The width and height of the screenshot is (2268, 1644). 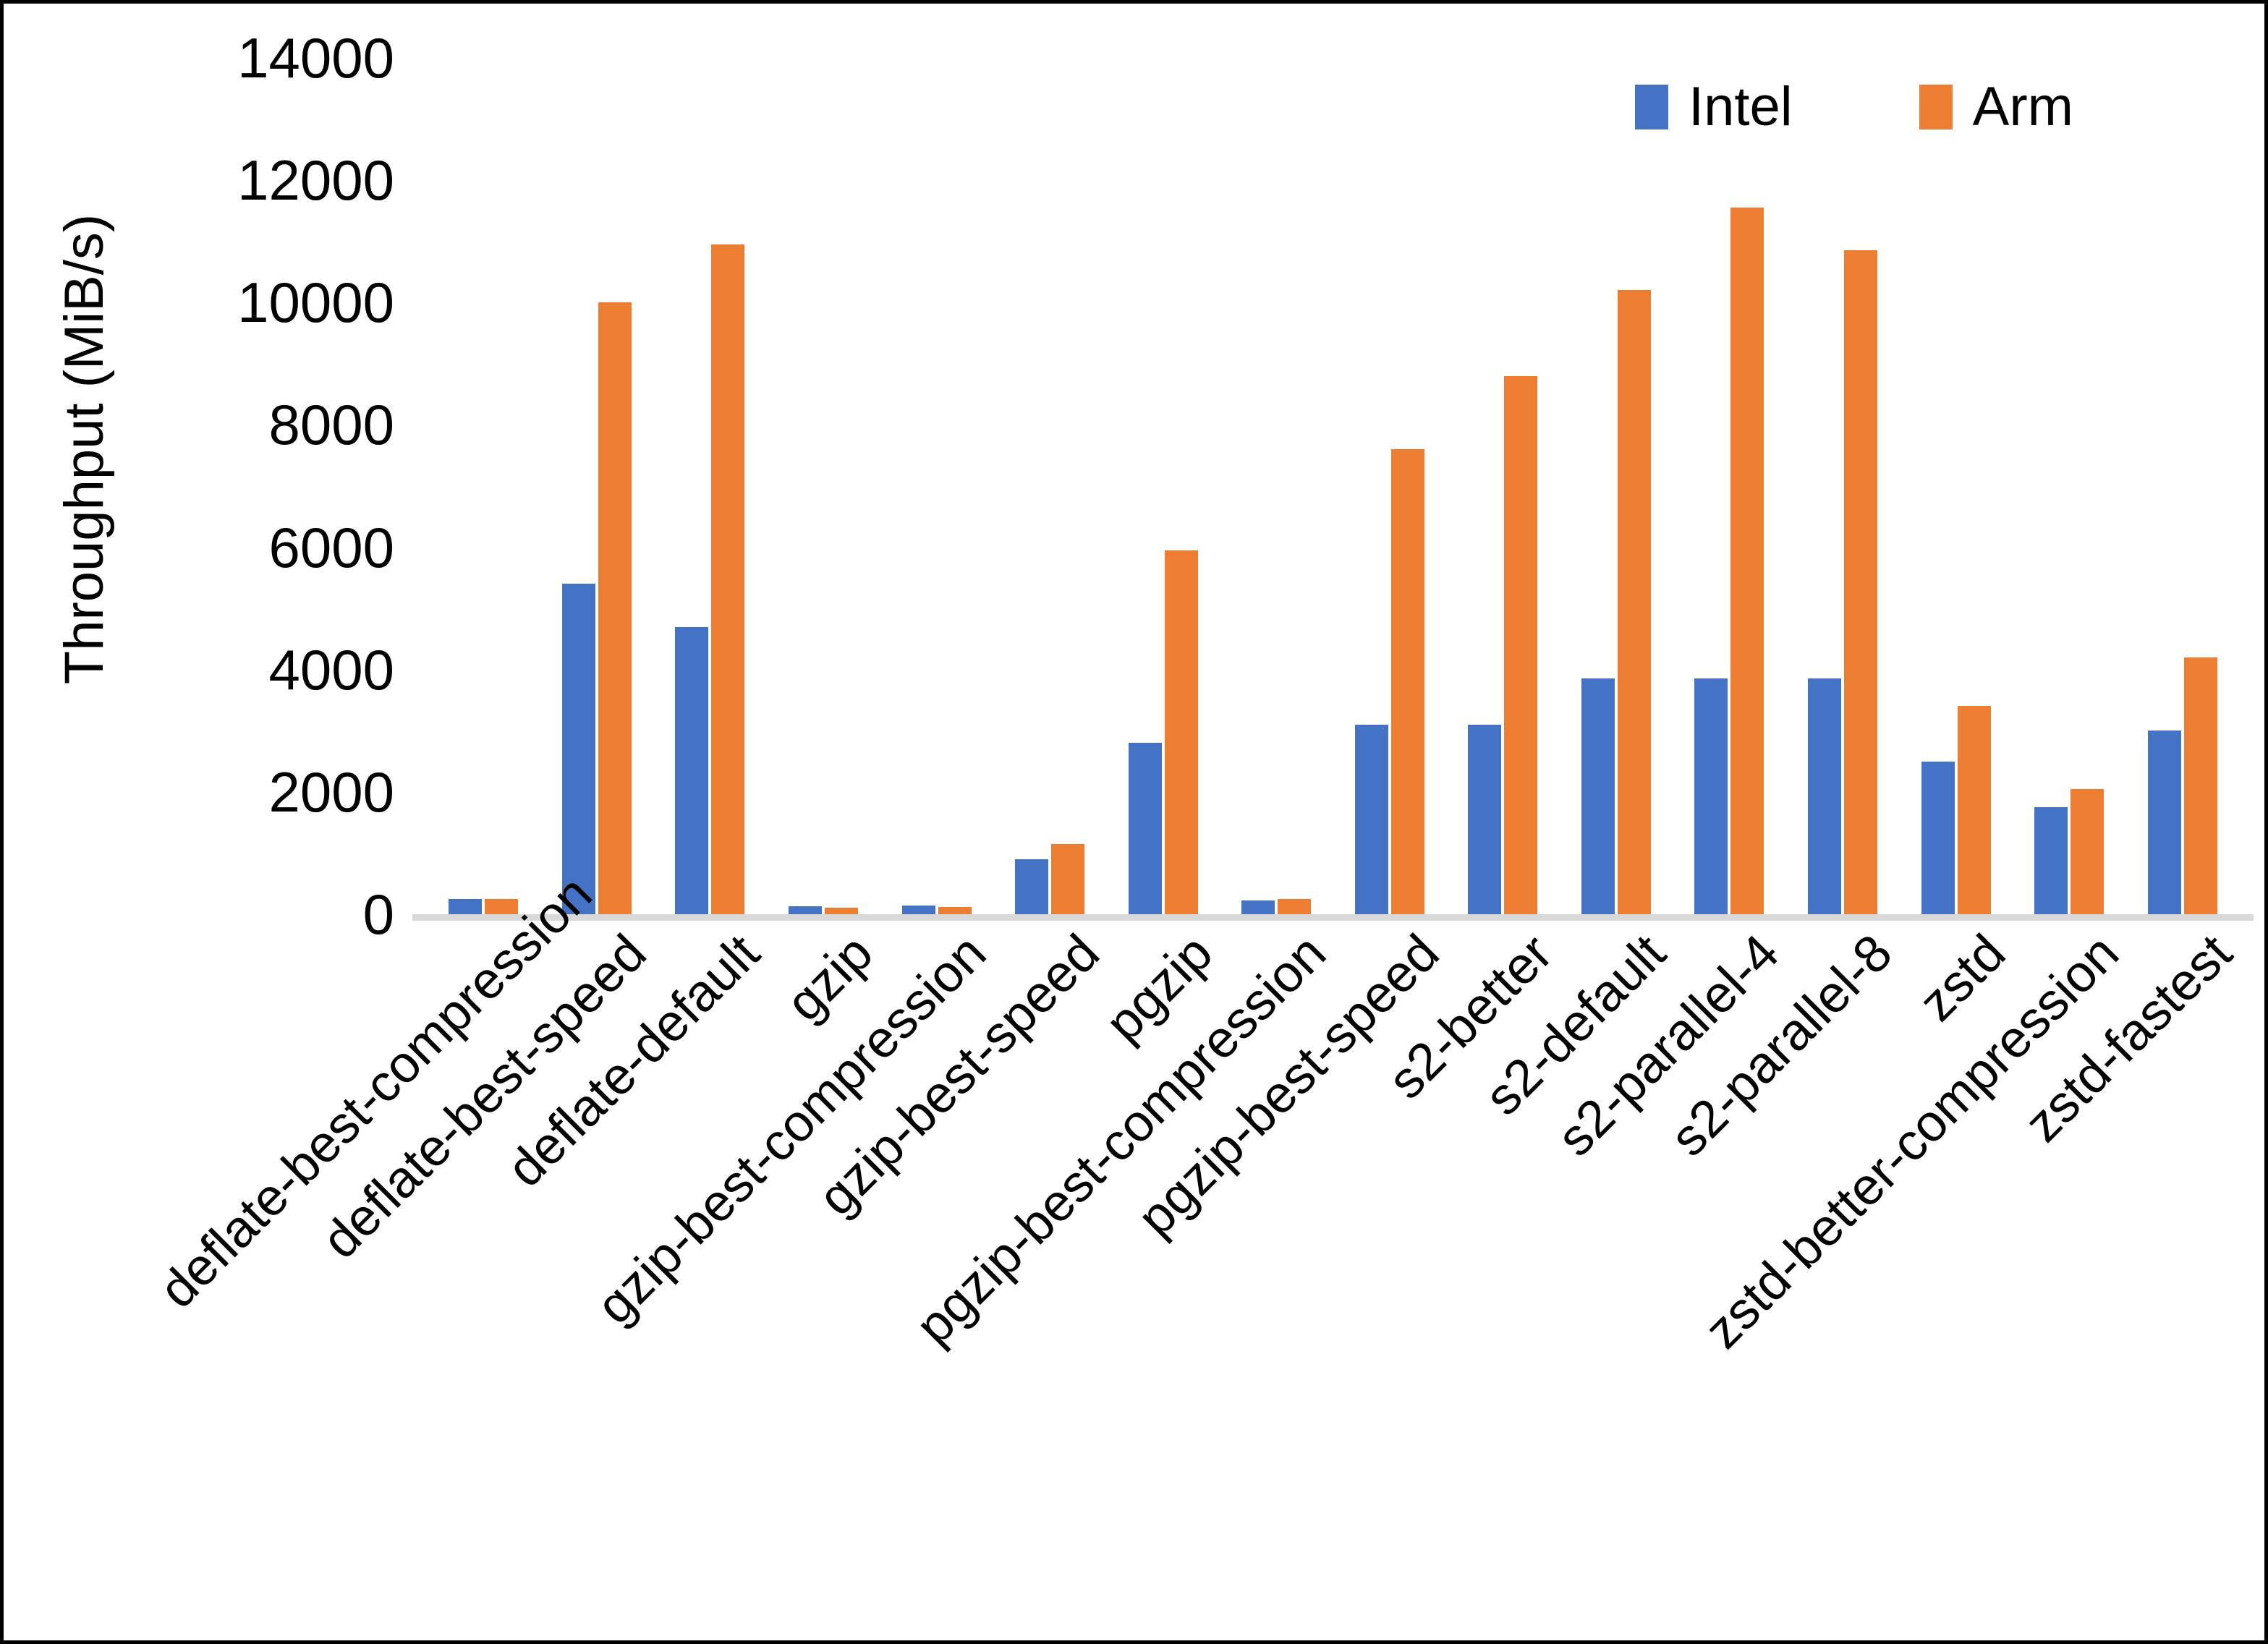 What do you see at coordinates (1652, 107) in the screenshot?
I see `legend-swatch-intel` at bounding box center [1652, 107].